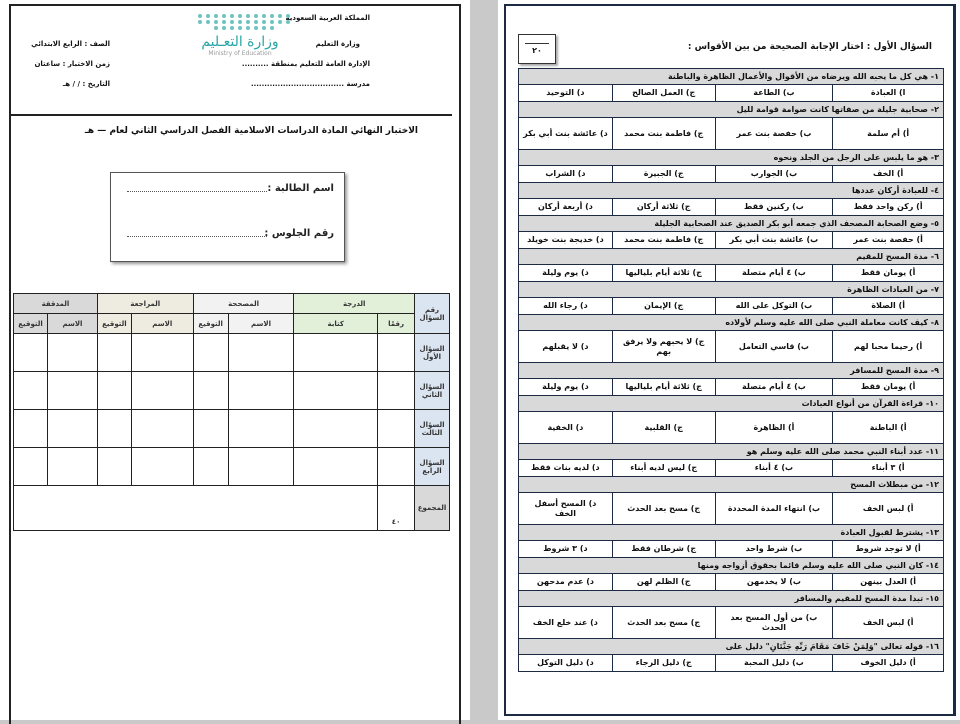 This screenshot has width=960, height=724. Describe the element at coordinates (197, 236) in the screenshot. I see `seat-number-field` at that location.